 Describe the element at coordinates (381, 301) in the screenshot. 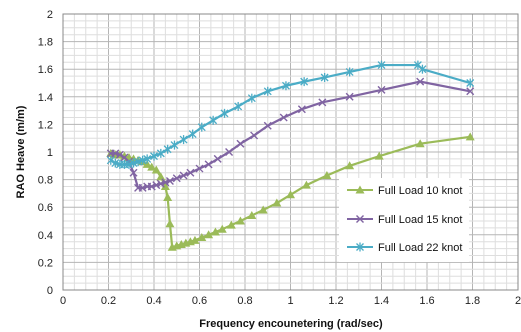

I see `x-tick-label: 1.4` at that location.